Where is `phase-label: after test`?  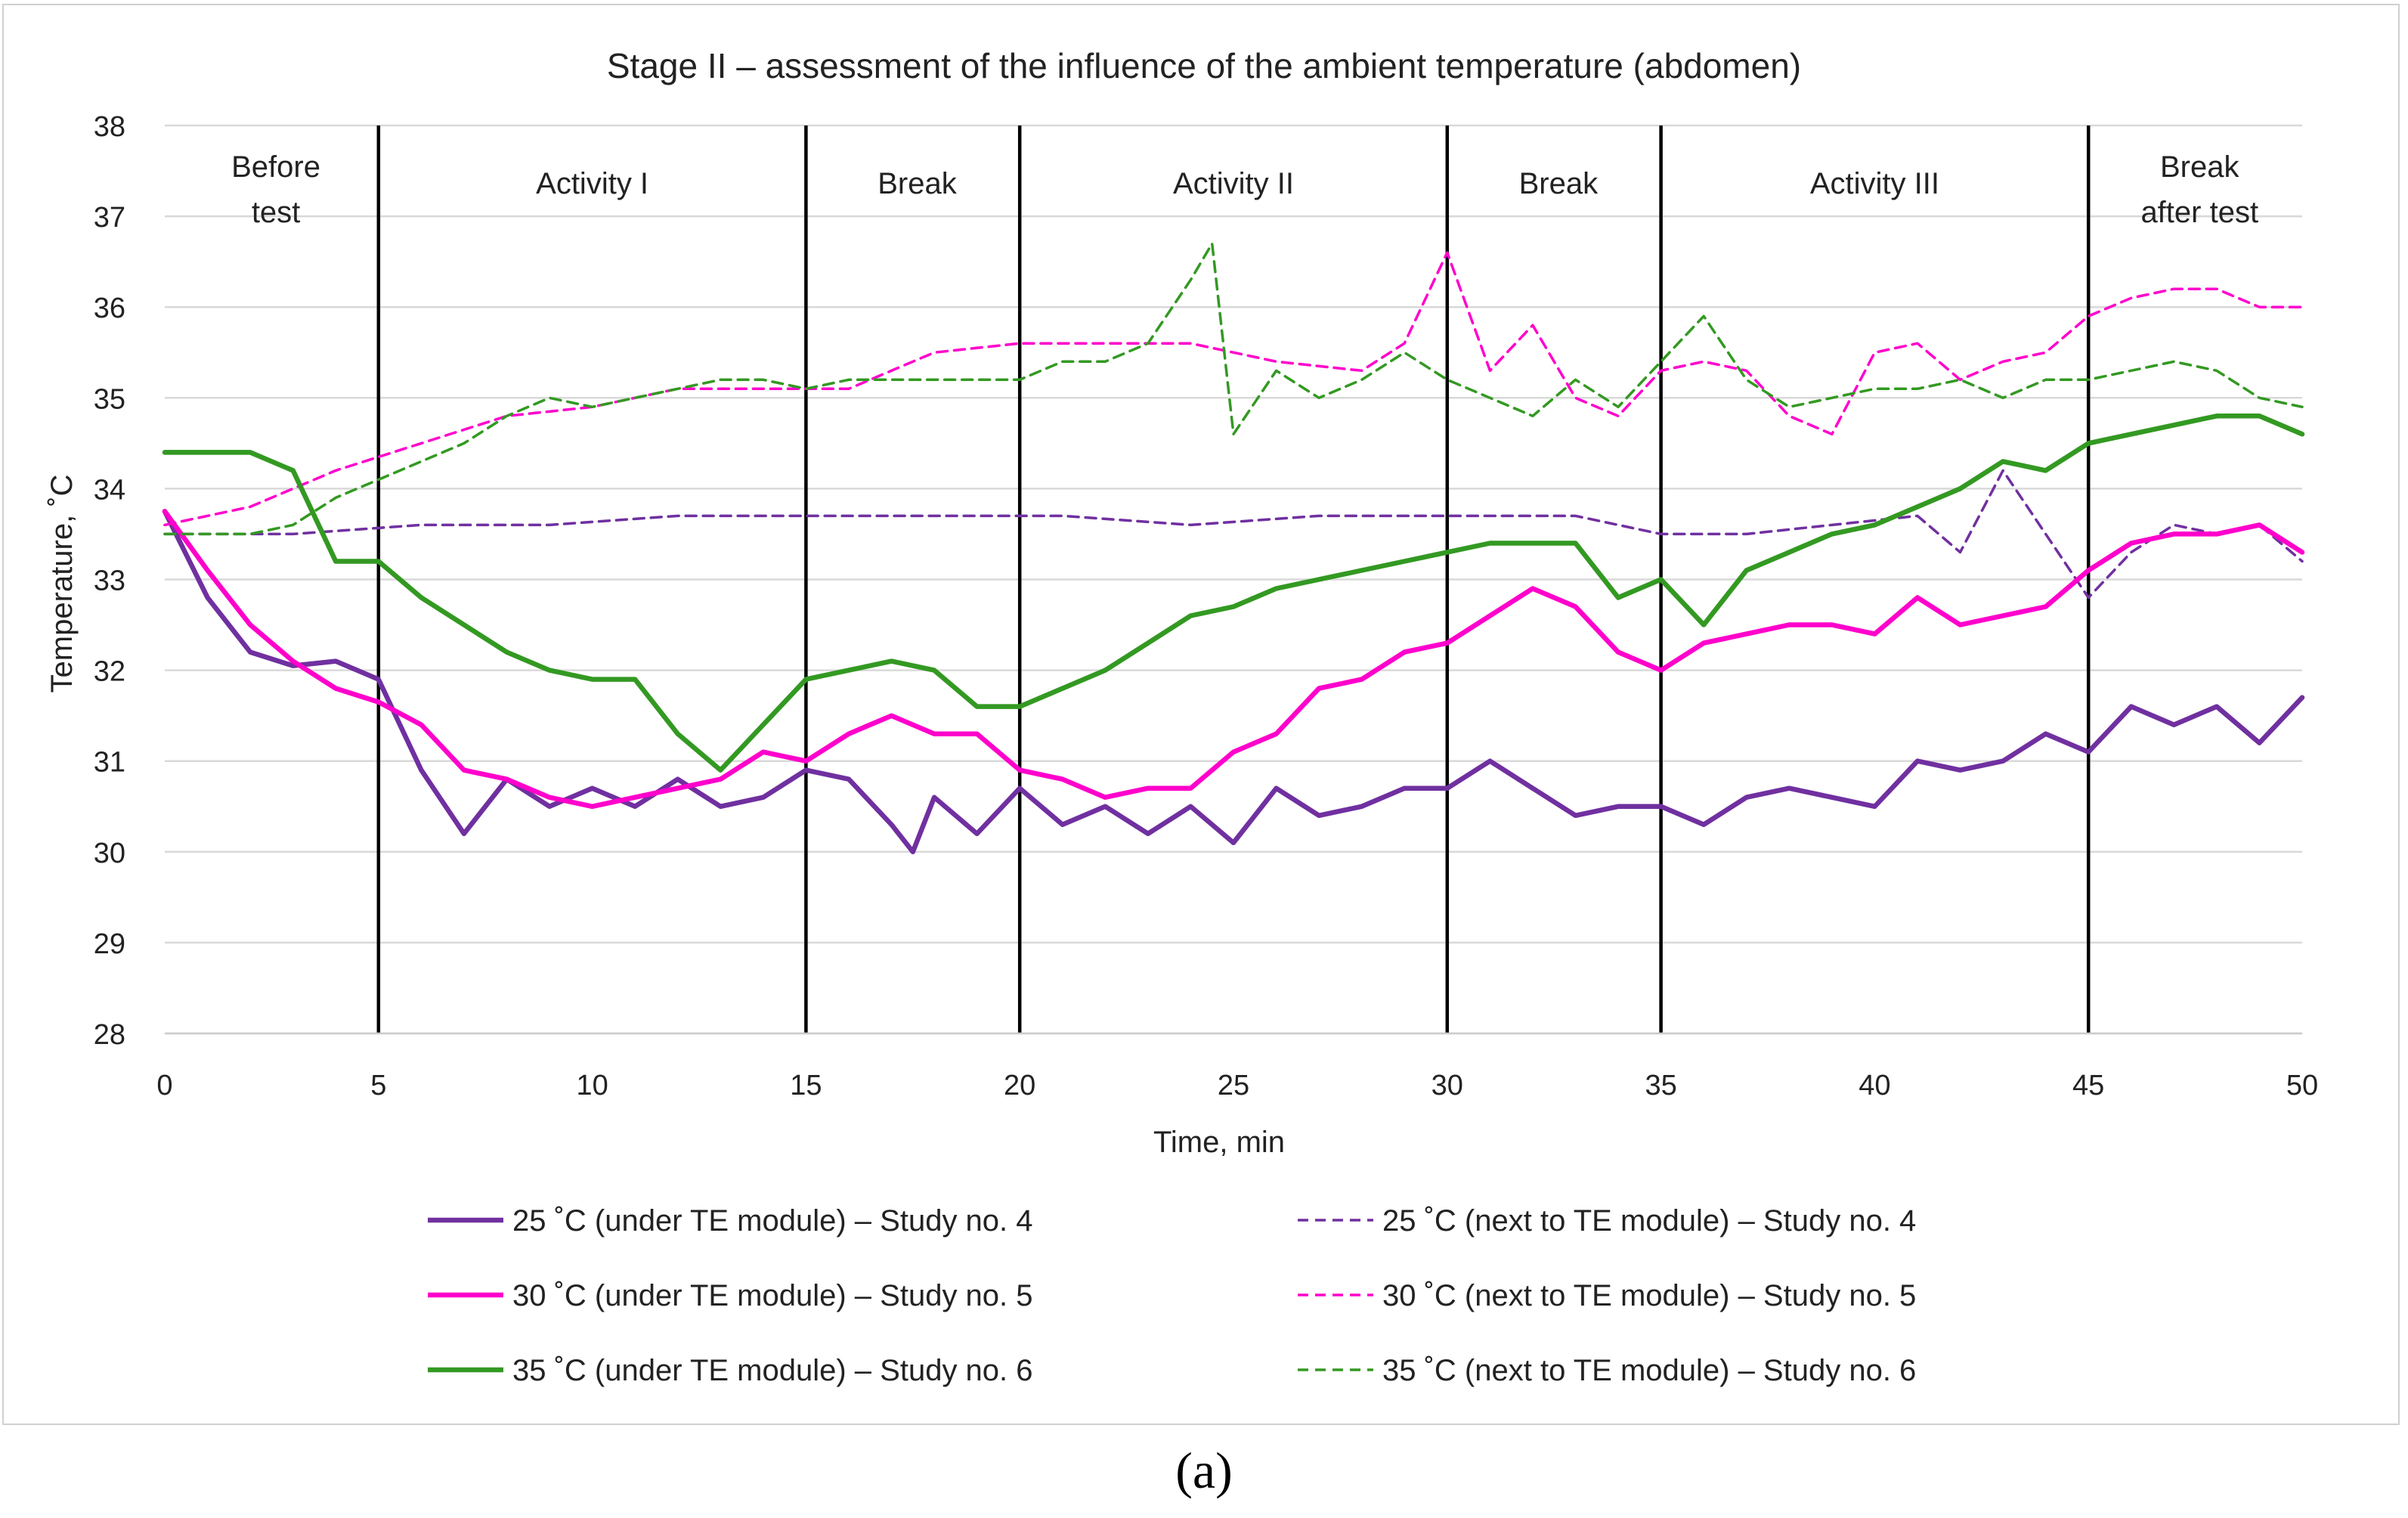
phase-label: after test is located at coordinates (2199, 213).